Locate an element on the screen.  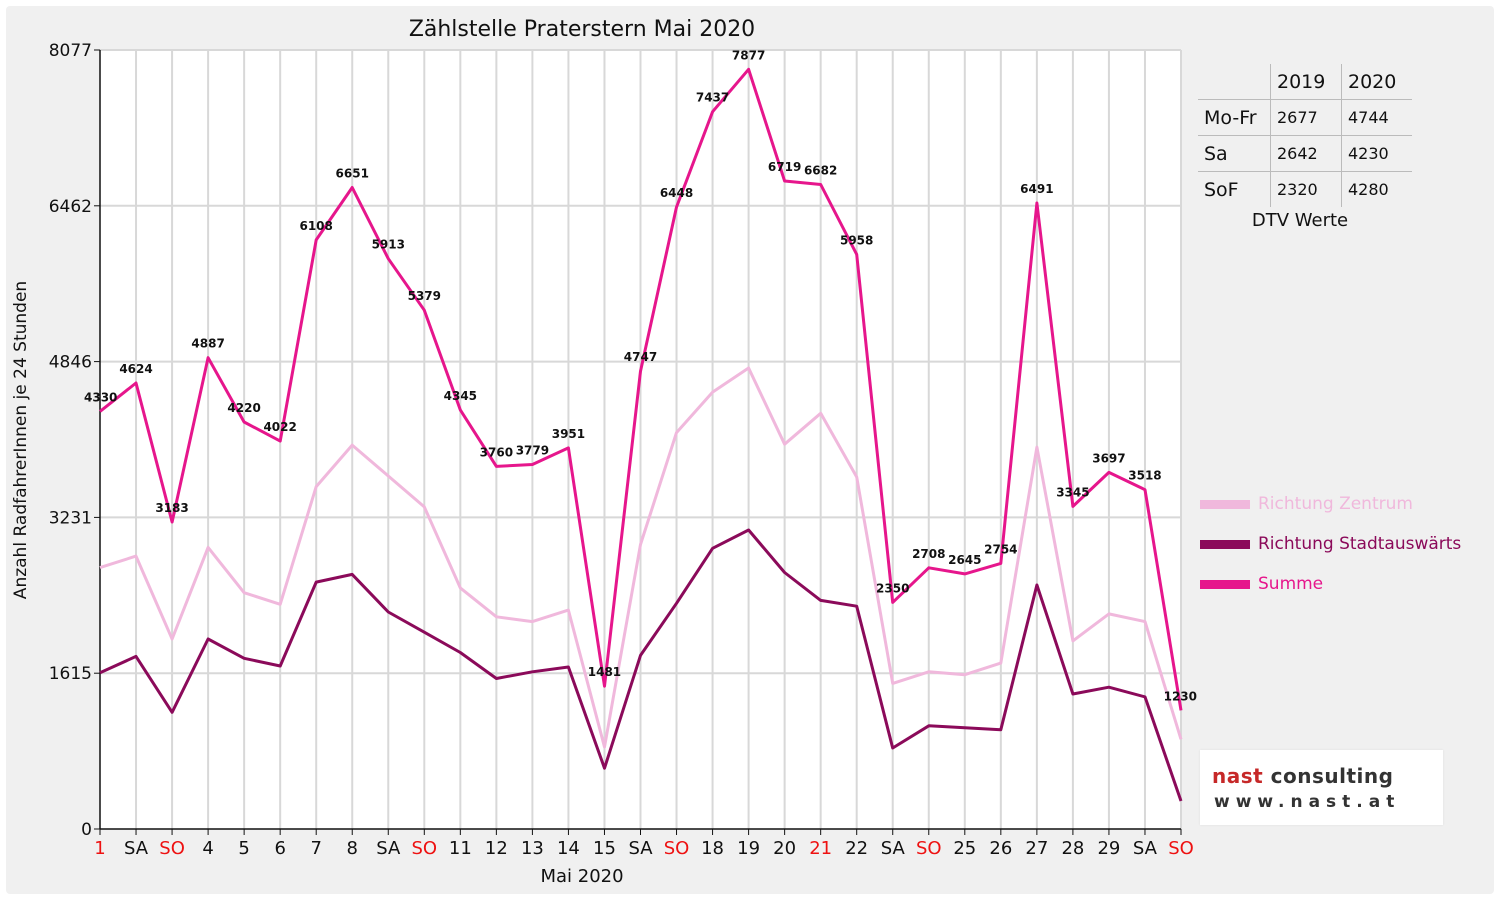
data-label: 4330 is located at coordinates (100, 397).